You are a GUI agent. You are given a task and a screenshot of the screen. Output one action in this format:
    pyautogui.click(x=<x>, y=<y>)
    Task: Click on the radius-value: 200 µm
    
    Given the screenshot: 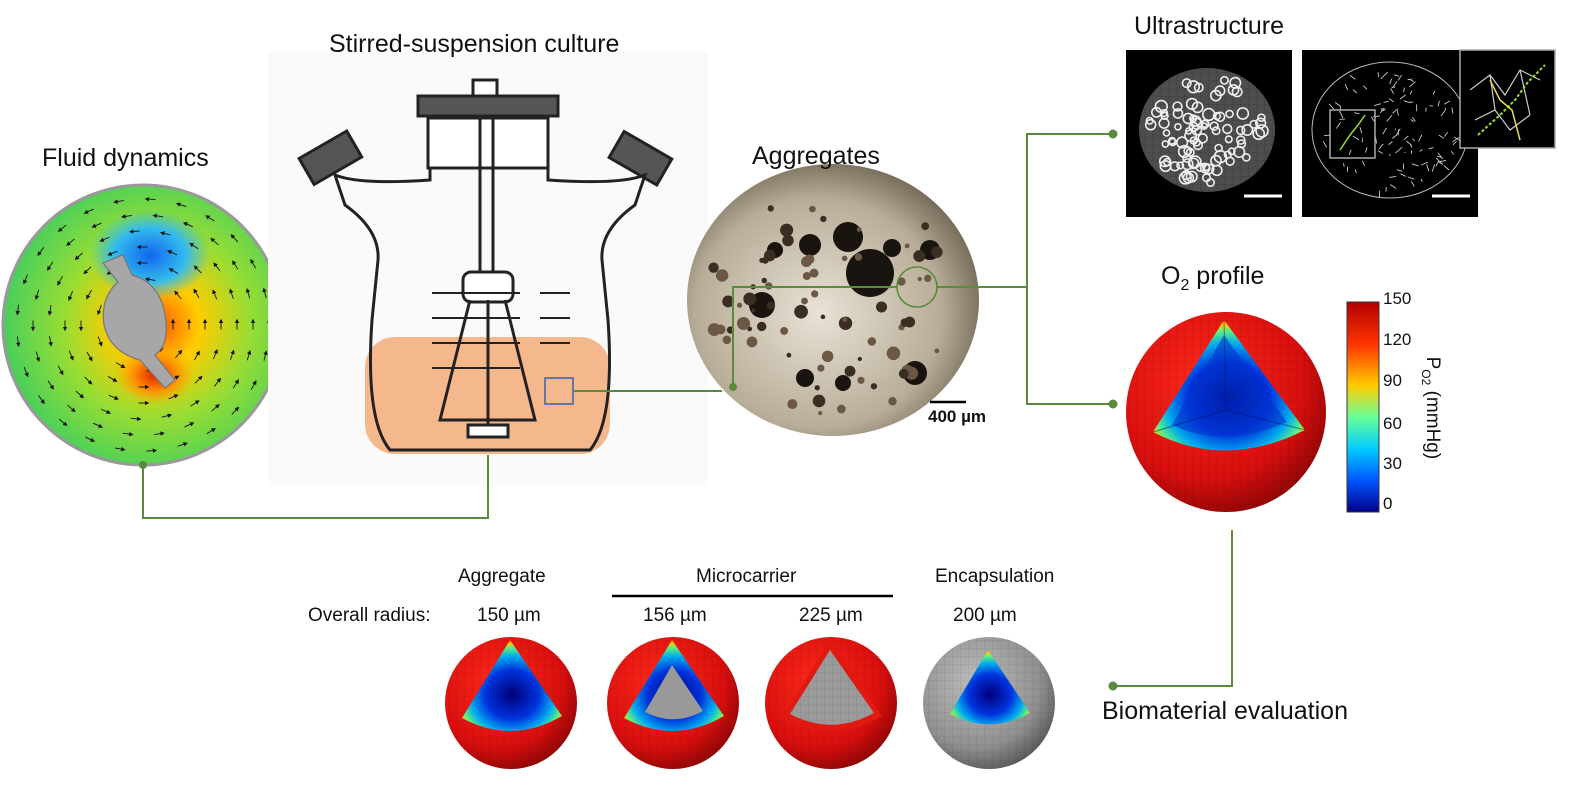 What is the action you would take?
    pyautogui.click(x=985, y=615)
    